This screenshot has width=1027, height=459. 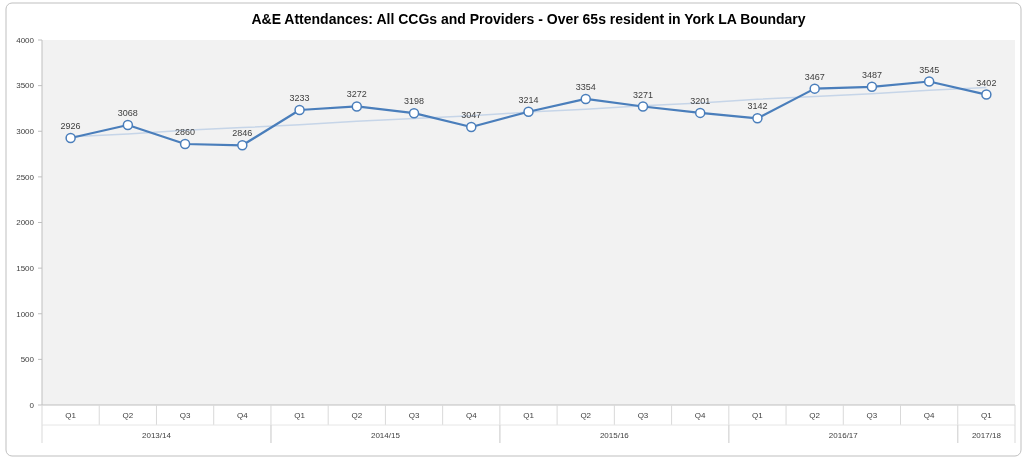 I want to click on y-tick-label: 2000, so click(x=25, y=223).